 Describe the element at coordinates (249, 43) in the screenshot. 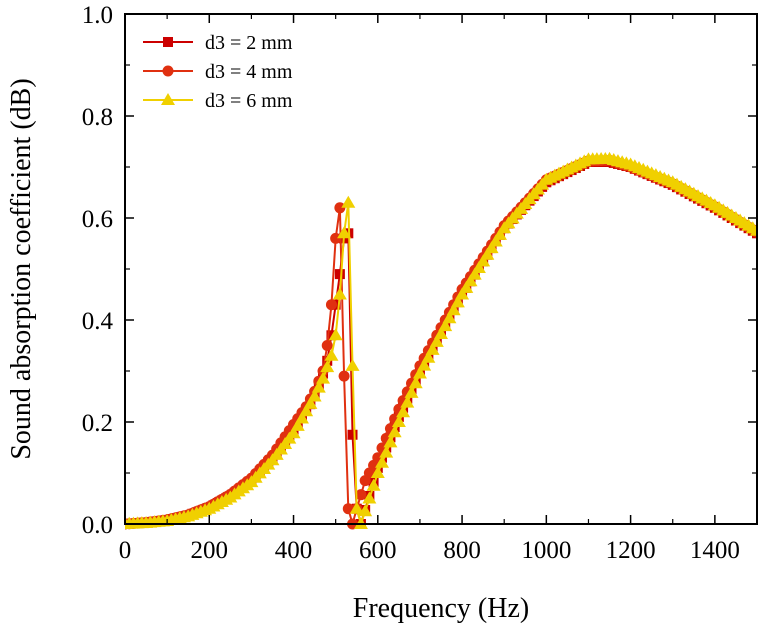

I see `legend-label: d3 = 2 mm` at that location.